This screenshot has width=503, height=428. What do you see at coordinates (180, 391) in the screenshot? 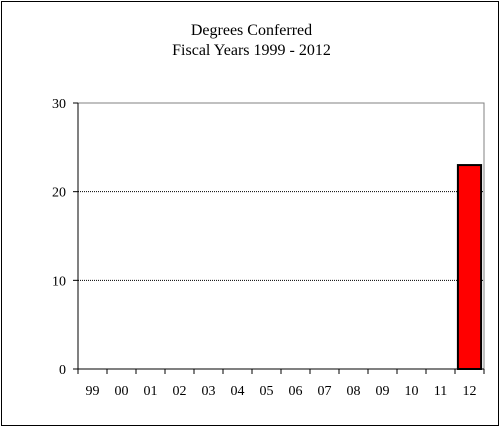
I see `x-tick-label: 02` at bounding box center [180, 391].